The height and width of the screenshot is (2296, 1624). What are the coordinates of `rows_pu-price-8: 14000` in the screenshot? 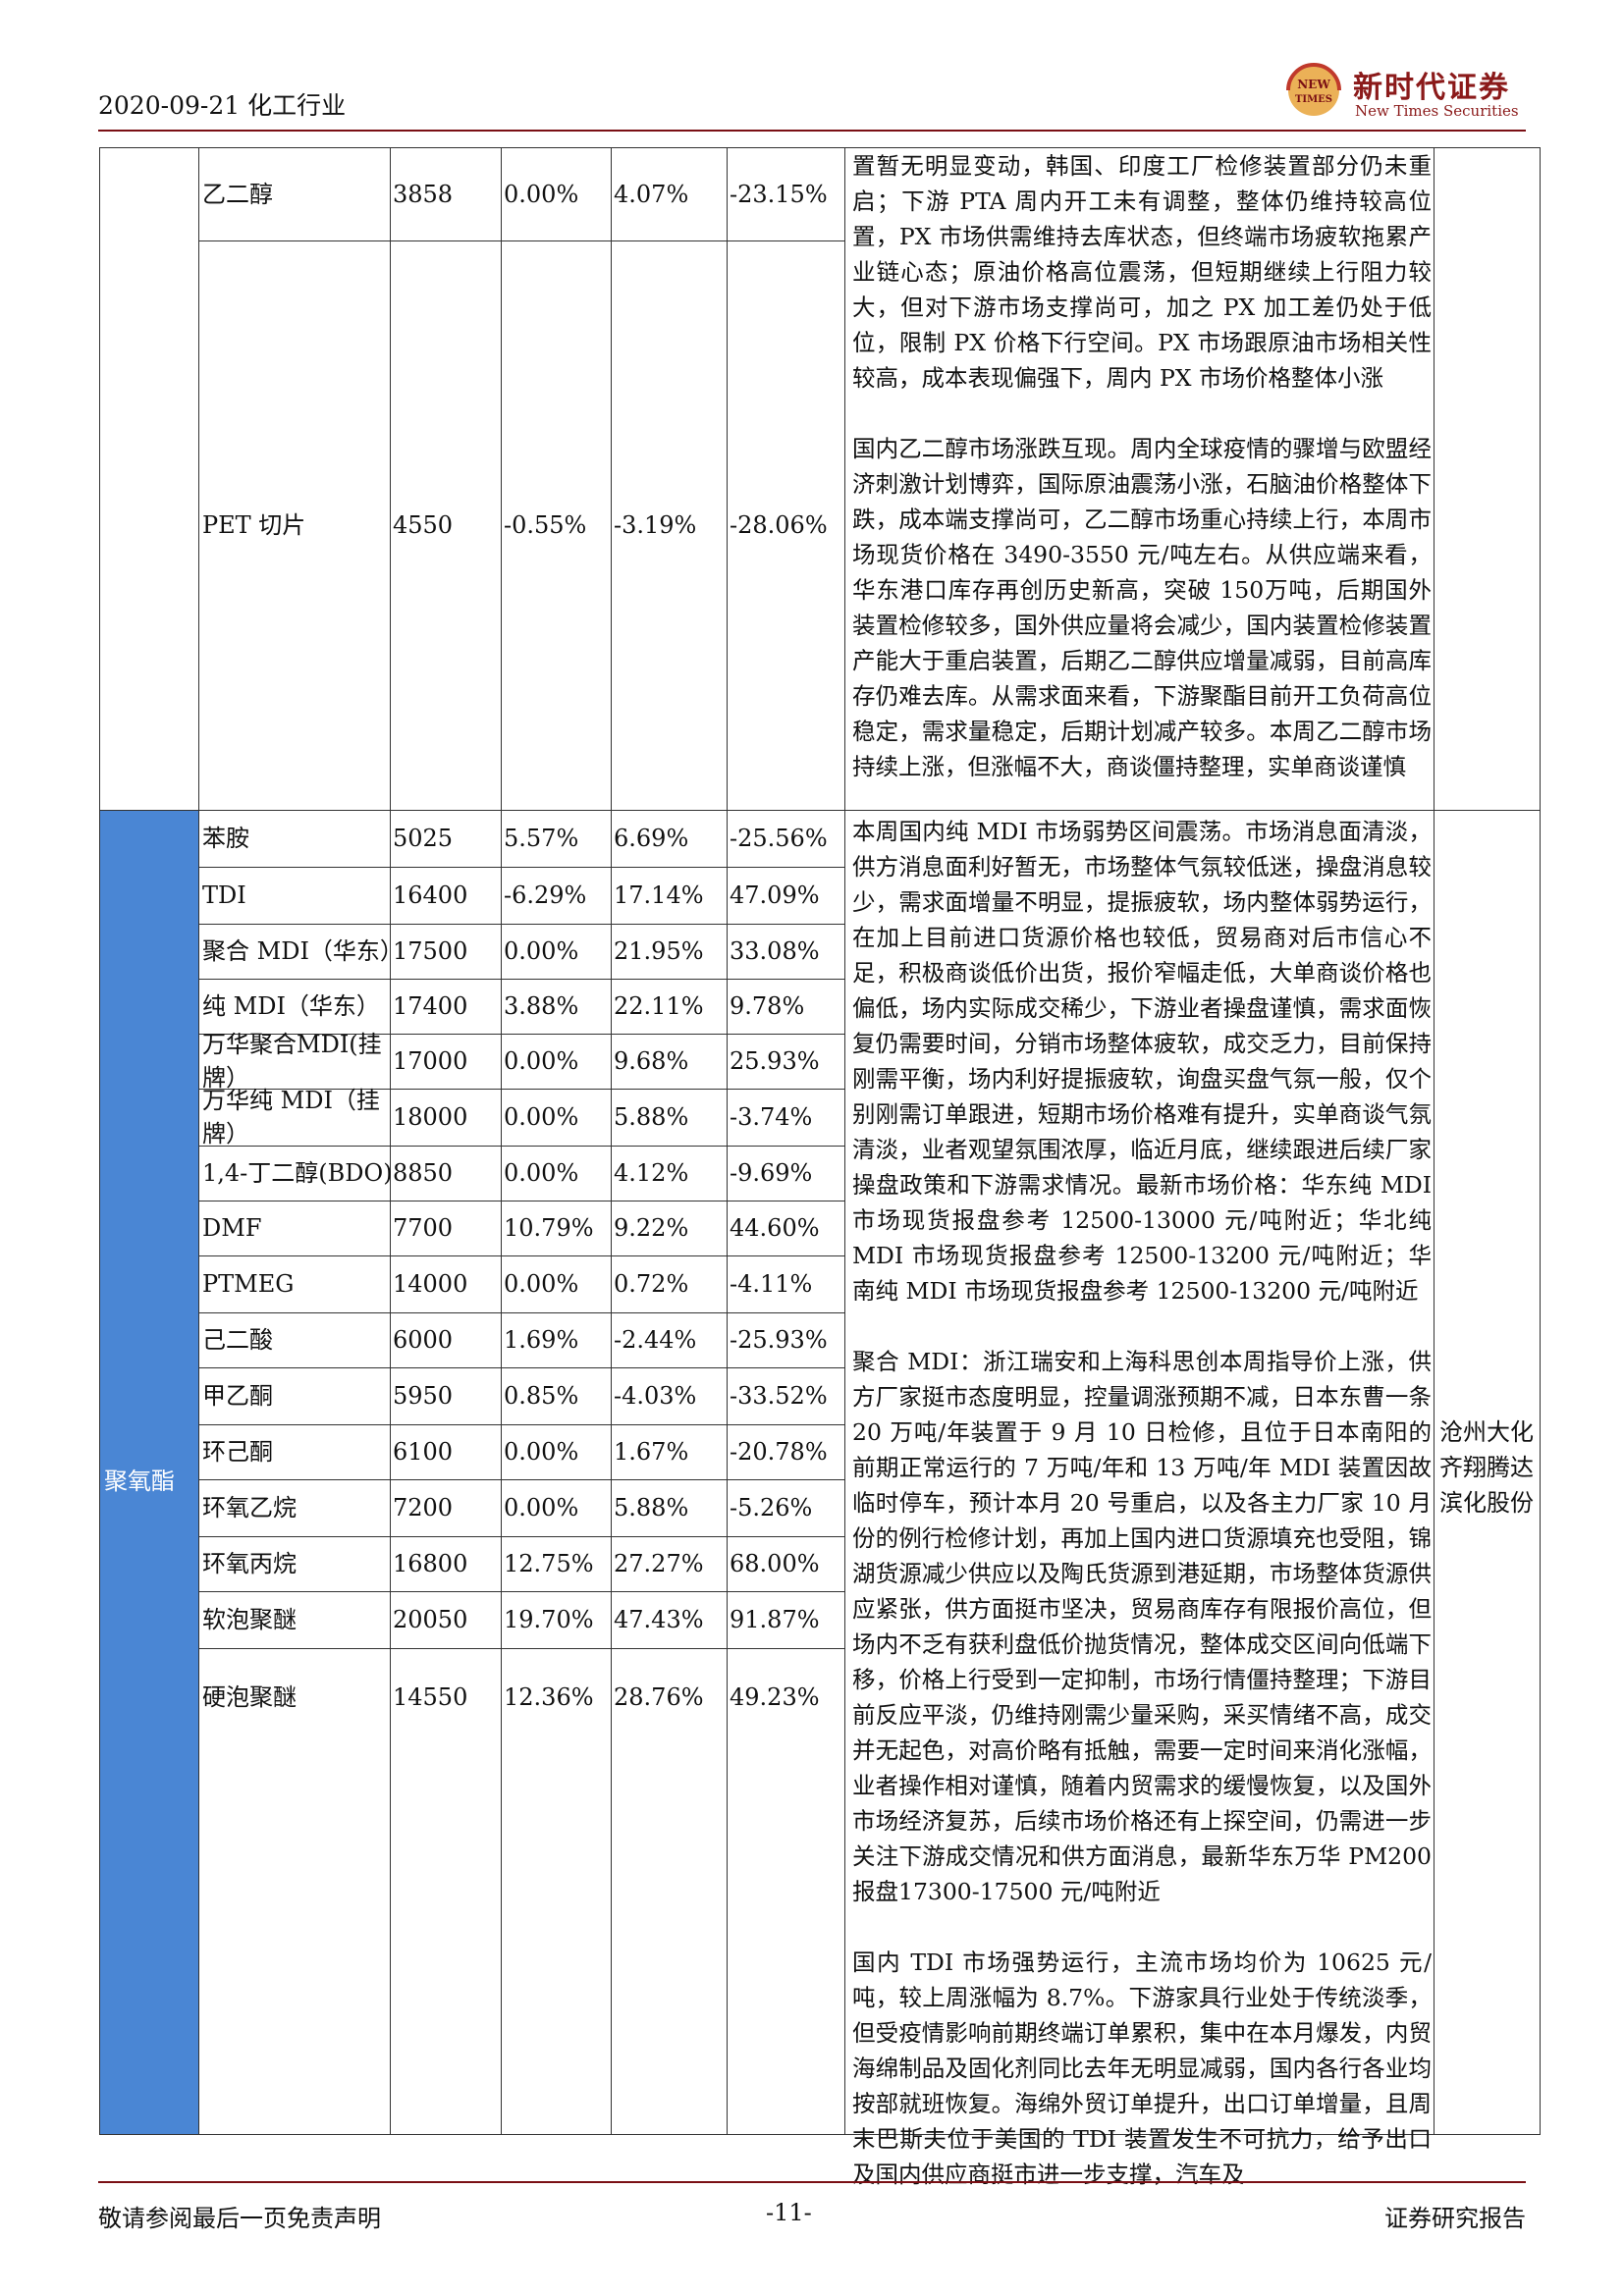 It's located at (430, 1284).